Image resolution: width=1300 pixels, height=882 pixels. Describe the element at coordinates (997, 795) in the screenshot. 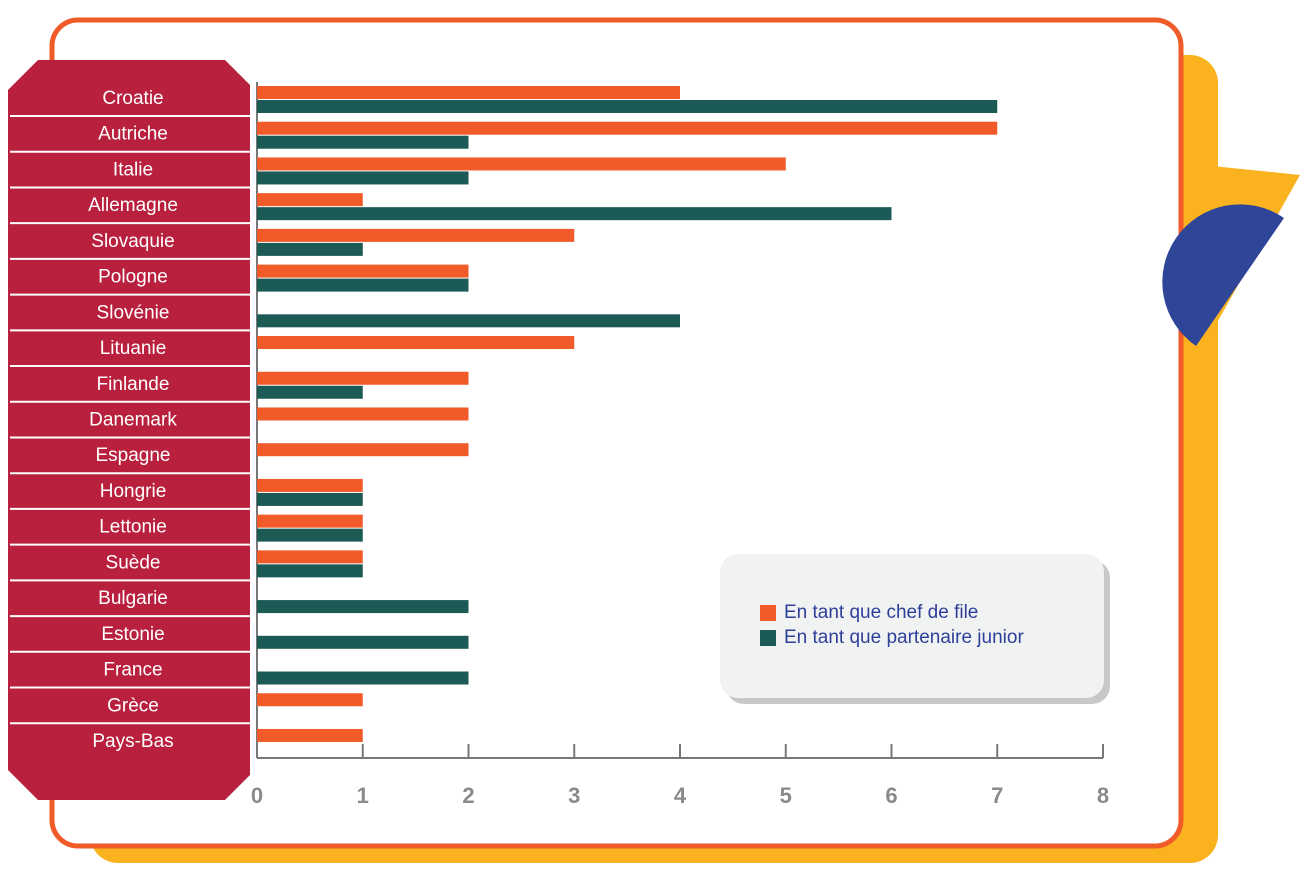

I see `x-tick-label: 7` at that location.